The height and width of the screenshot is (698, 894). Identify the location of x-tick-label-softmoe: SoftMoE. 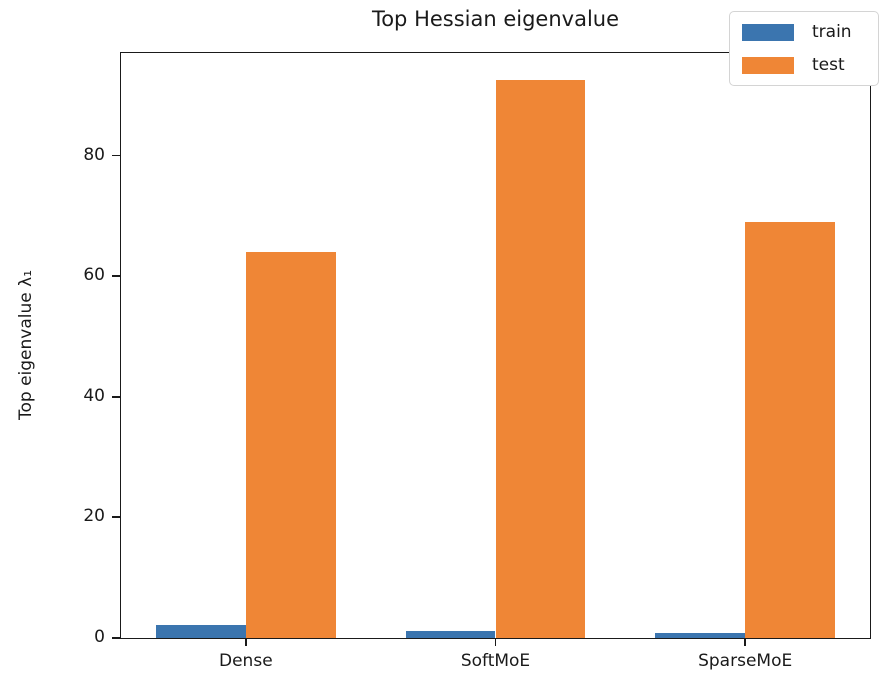
(495, 661).